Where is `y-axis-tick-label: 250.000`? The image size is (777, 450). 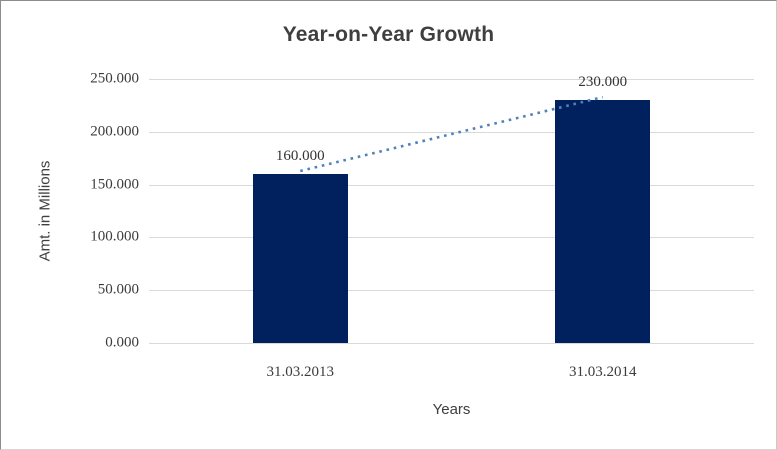 y-axis-tick-label: 250.000 is located at coordinates (114, 78).